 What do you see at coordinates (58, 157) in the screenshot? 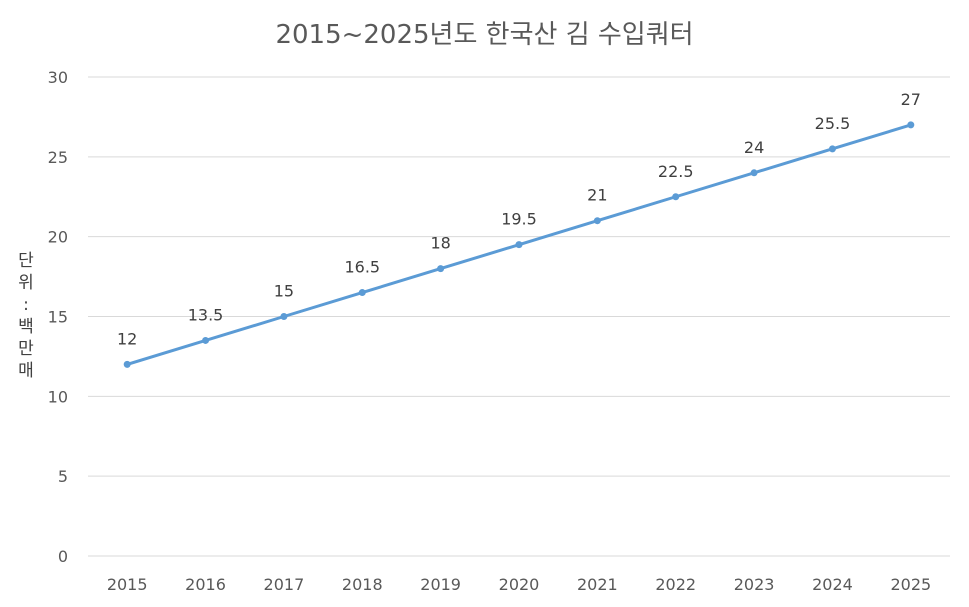
I see `y-tick-label: 25` at bounding box center [58, 157].